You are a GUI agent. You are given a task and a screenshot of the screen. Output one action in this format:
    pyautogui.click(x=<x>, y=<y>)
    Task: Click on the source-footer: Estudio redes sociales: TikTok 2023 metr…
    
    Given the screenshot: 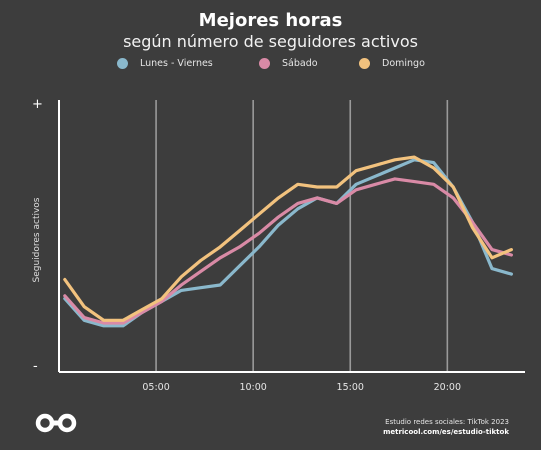 What is the action you would take?
    pyautogui.click(x=446, y=427)
    